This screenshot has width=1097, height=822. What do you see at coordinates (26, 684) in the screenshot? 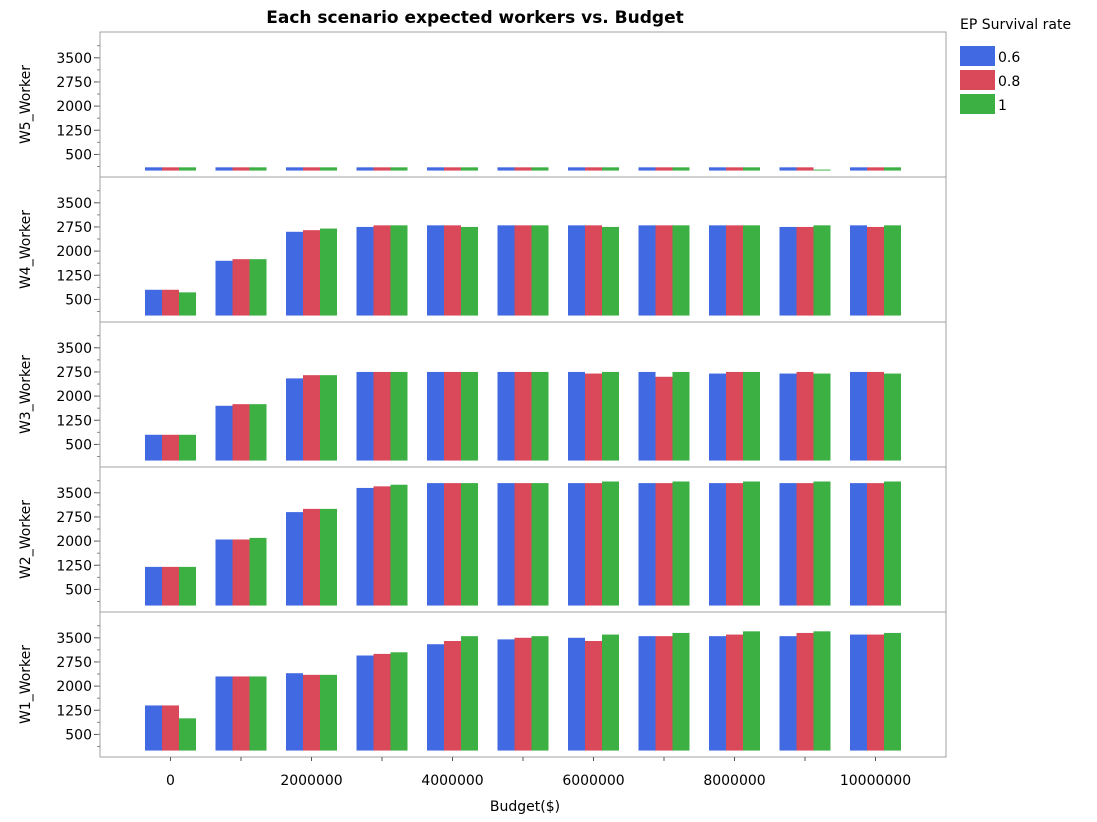
I see `y-axis-label: W1_Worker` at bounding box center [26, 684].